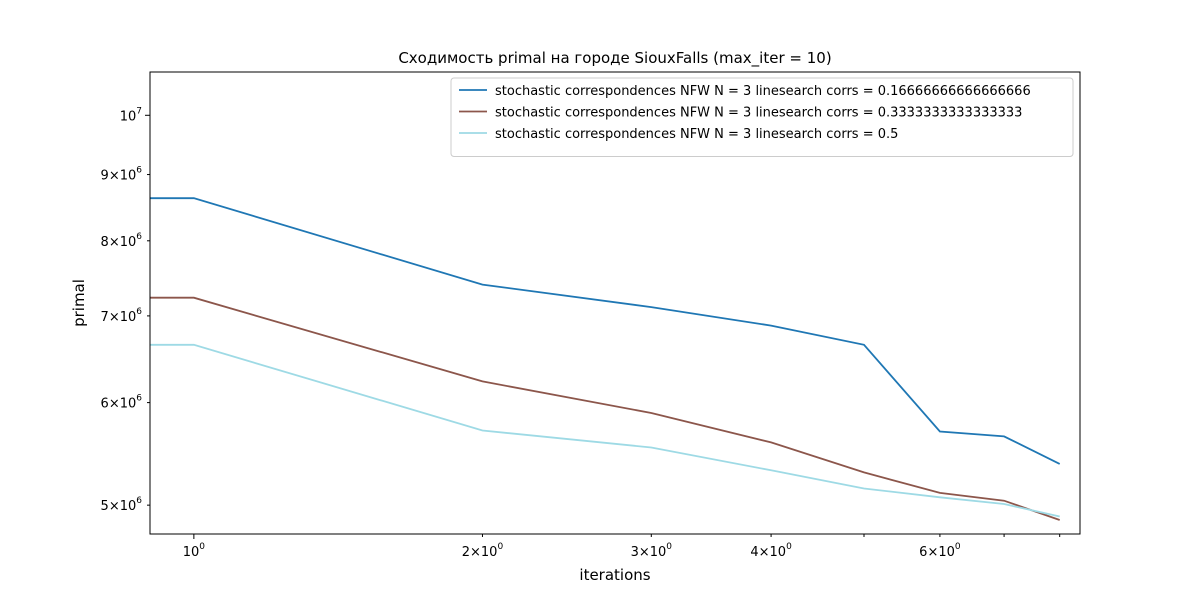  Describe the element at coordinates (940, 551) in the screenshot. I see `x-tick-label: 6×100` at that location.